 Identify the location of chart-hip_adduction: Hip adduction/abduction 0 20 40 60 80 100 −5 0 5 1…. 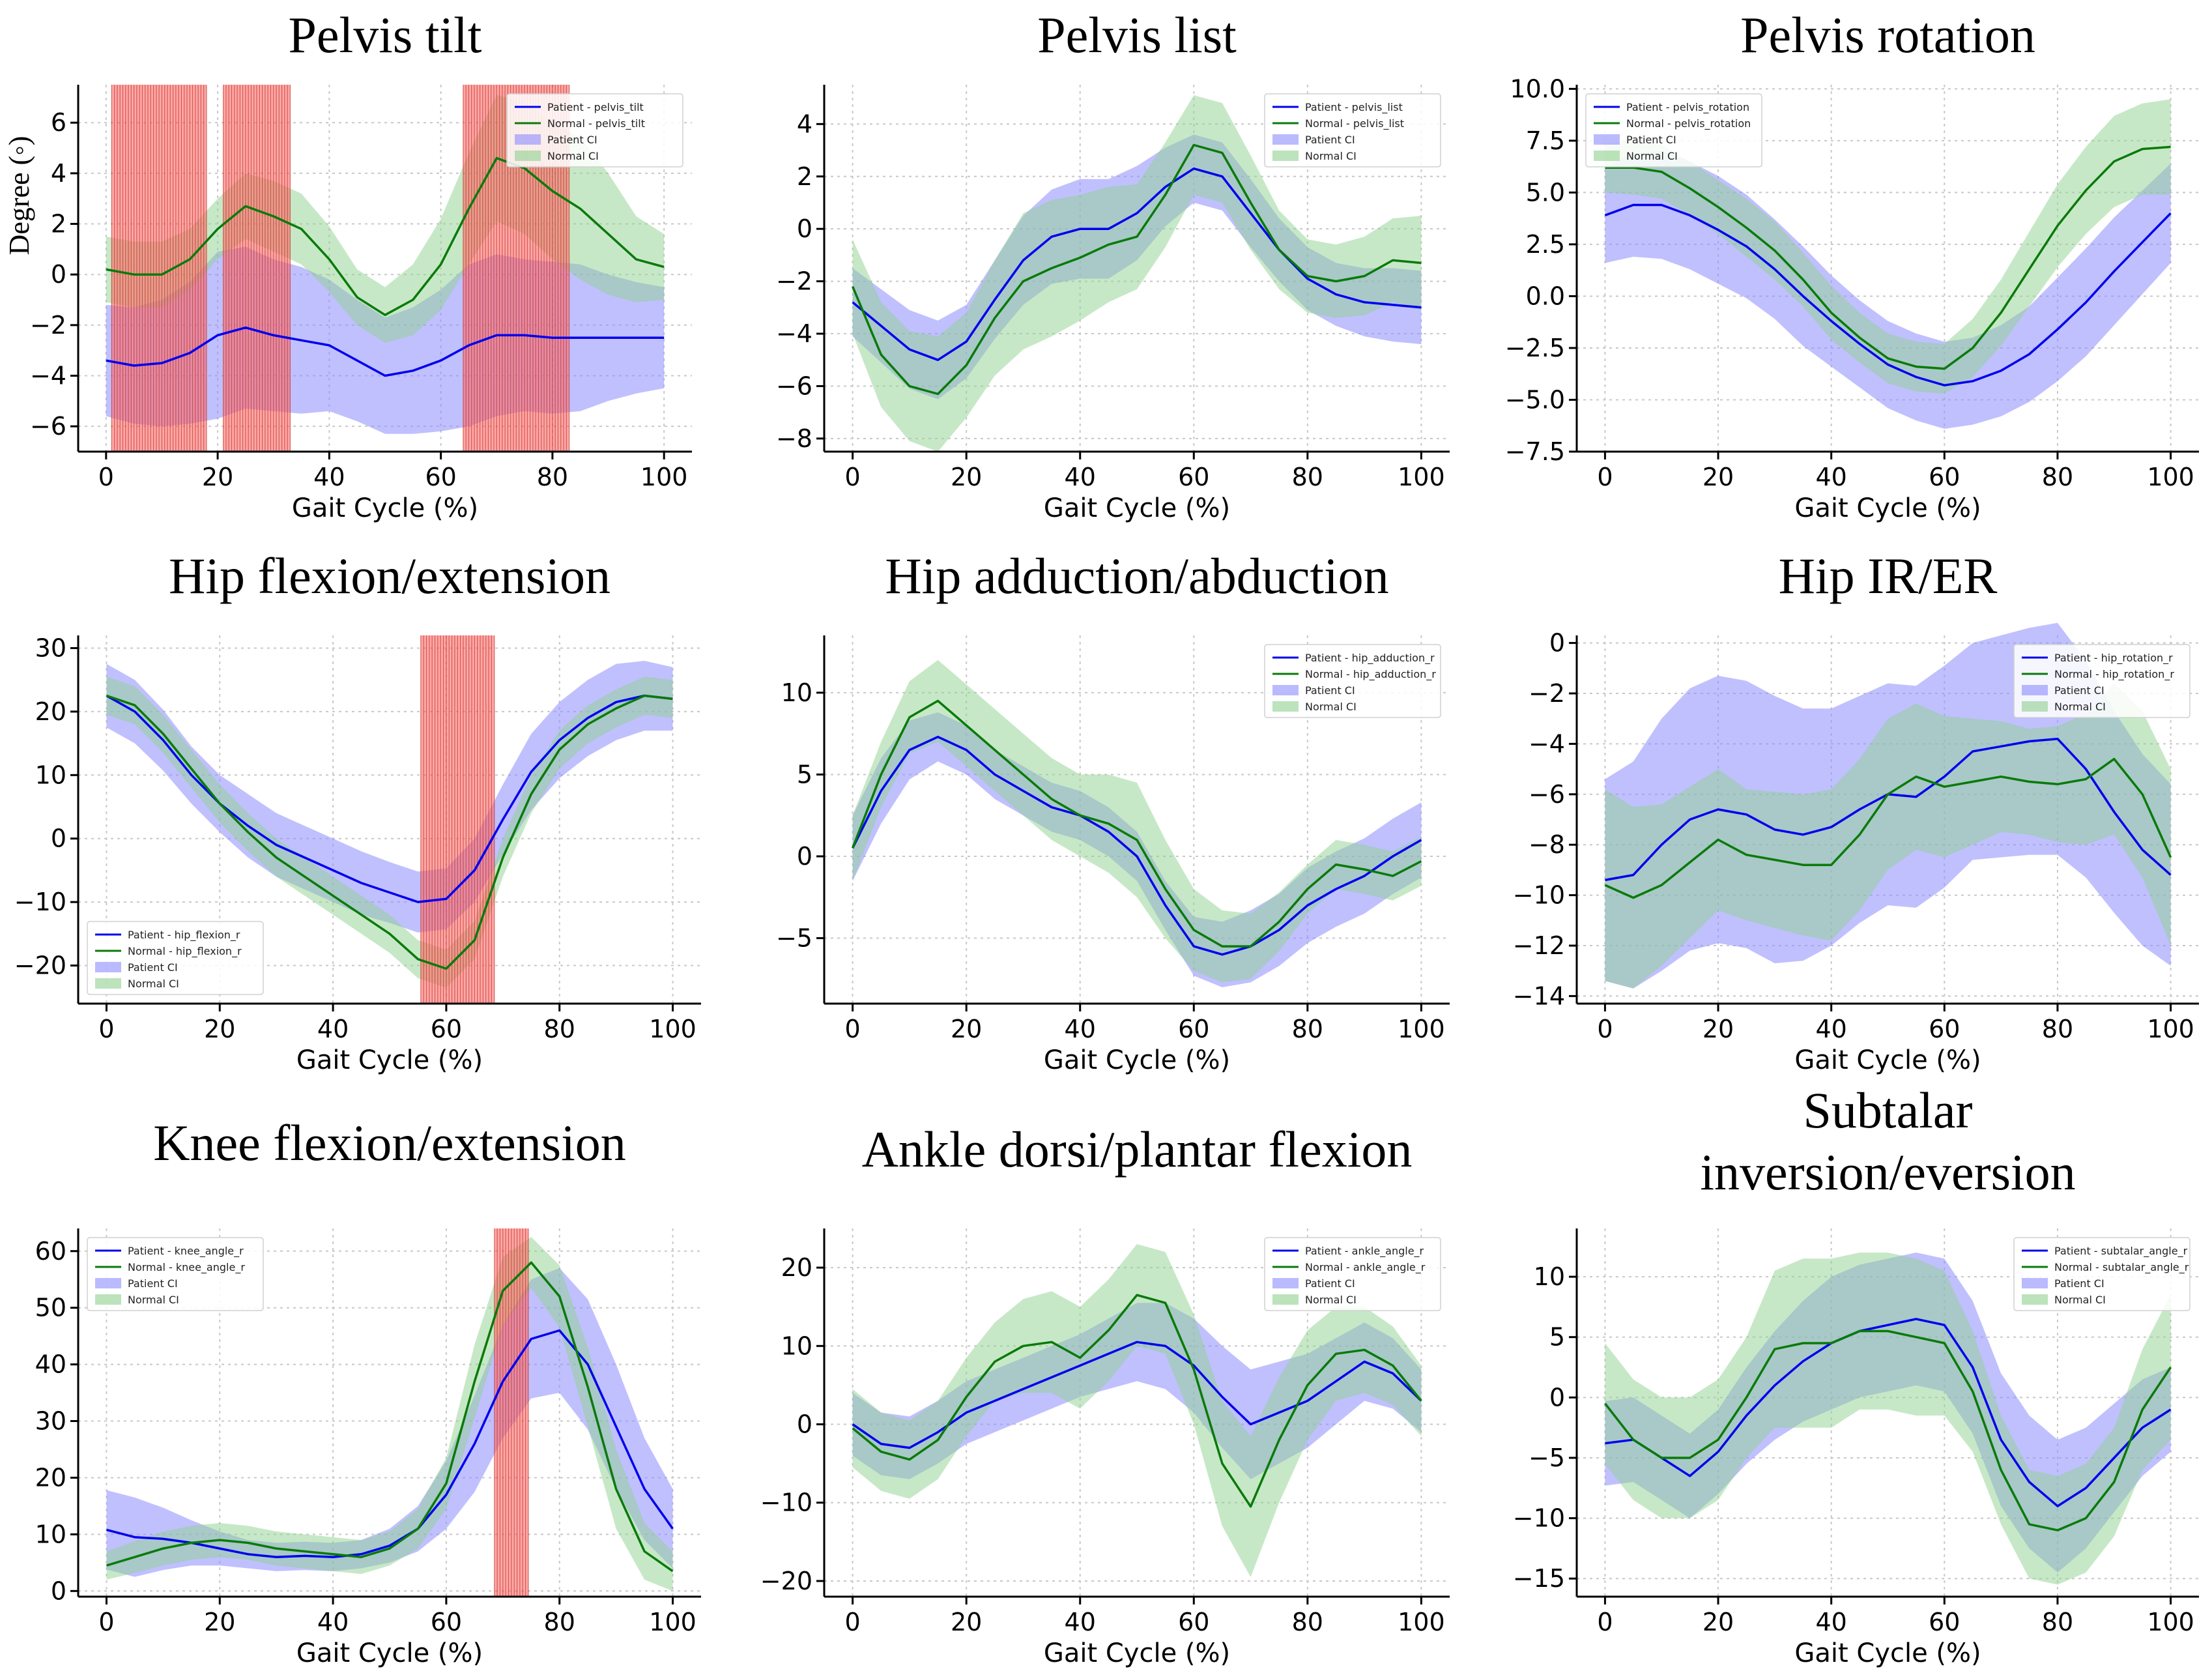
(1113, 811).